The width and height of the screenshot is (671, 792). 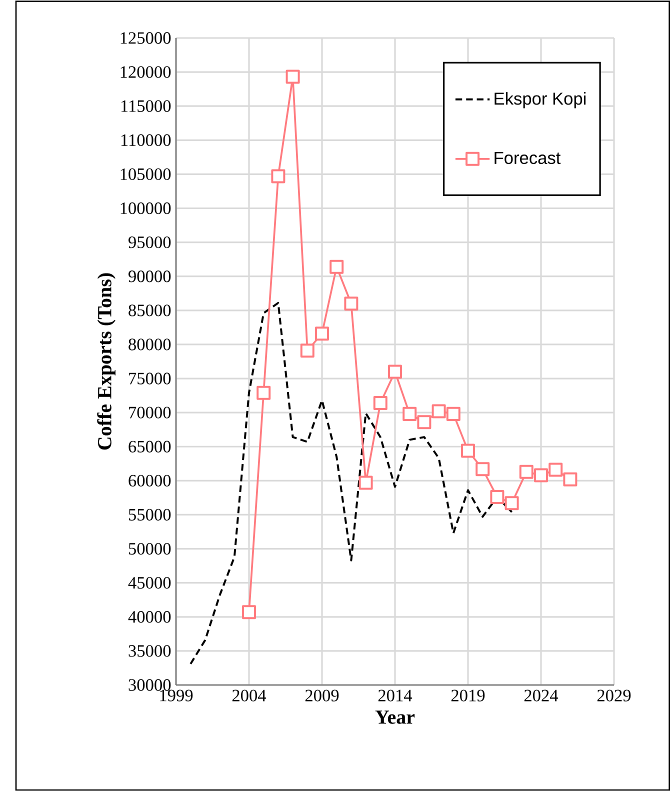 What do you see at coordinates (527, 158) in the screenshot?
I see `legend-label: Forecast` at bounding box center [527, 158].